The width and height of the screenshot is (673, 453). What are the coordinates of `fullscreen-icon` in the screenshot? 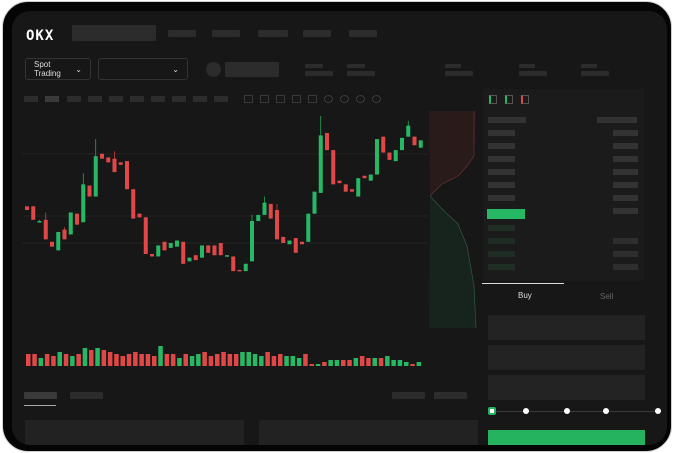 It's located at (376, 99).